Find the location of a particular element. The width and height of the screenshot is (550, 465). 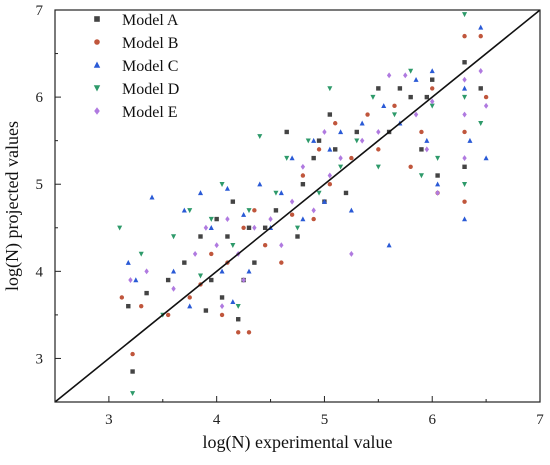

legend: Model A Model B Model C Model D Model E is located at coordinates (136, 66).